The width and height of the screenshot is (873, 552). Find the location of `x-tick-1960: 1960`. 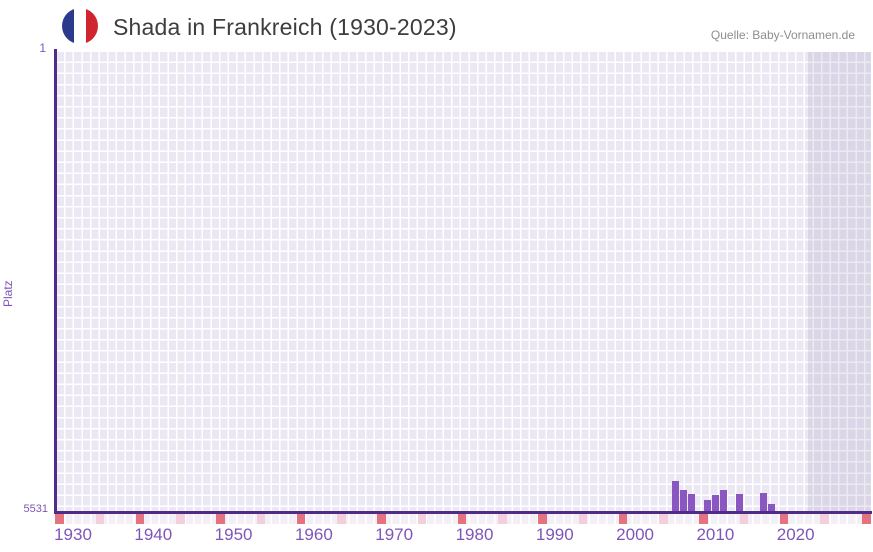

x-tick-1960: 1960 is located at coordinates (313, 534).